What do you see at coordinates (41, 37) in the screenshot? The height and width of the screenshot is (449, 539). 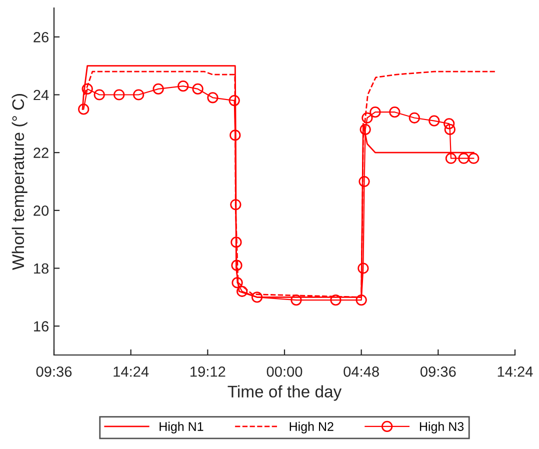 I see `y-tick-label: 26` at bounding box center [41, 37].